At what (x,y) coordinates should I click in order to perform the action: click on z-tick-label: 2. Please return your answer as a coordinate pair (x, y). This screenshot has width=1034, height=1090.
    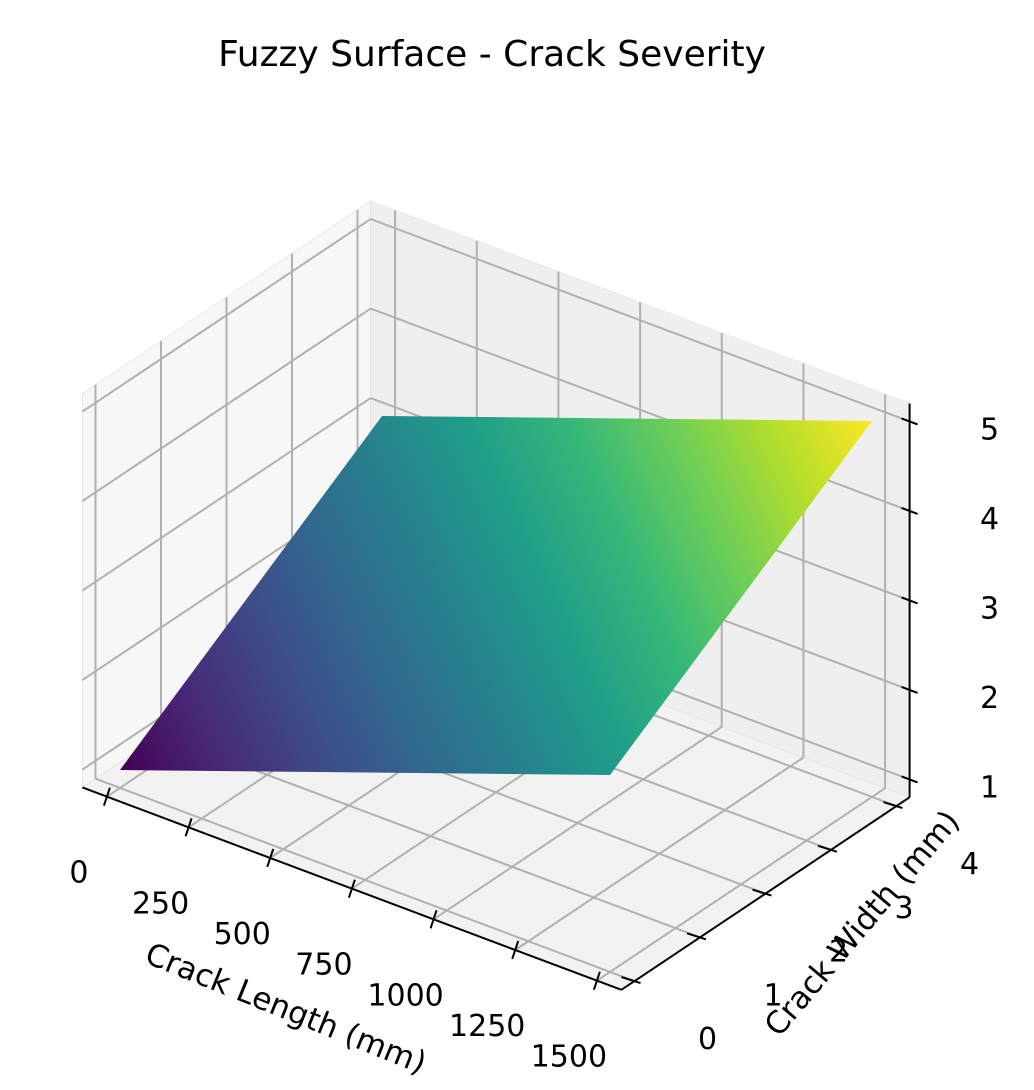
    Looking at the image, I should click on (989, 698).